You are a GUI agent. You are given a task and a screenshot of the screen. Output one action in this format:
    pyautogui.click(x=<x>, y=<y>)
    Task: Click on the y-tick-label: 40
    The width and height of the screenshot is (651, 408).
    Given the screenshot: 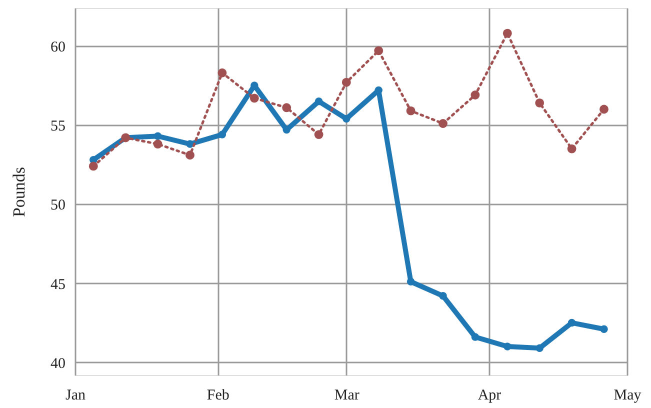 What is the action you would take?
    pyautogui.click(x=58, y=364)
    